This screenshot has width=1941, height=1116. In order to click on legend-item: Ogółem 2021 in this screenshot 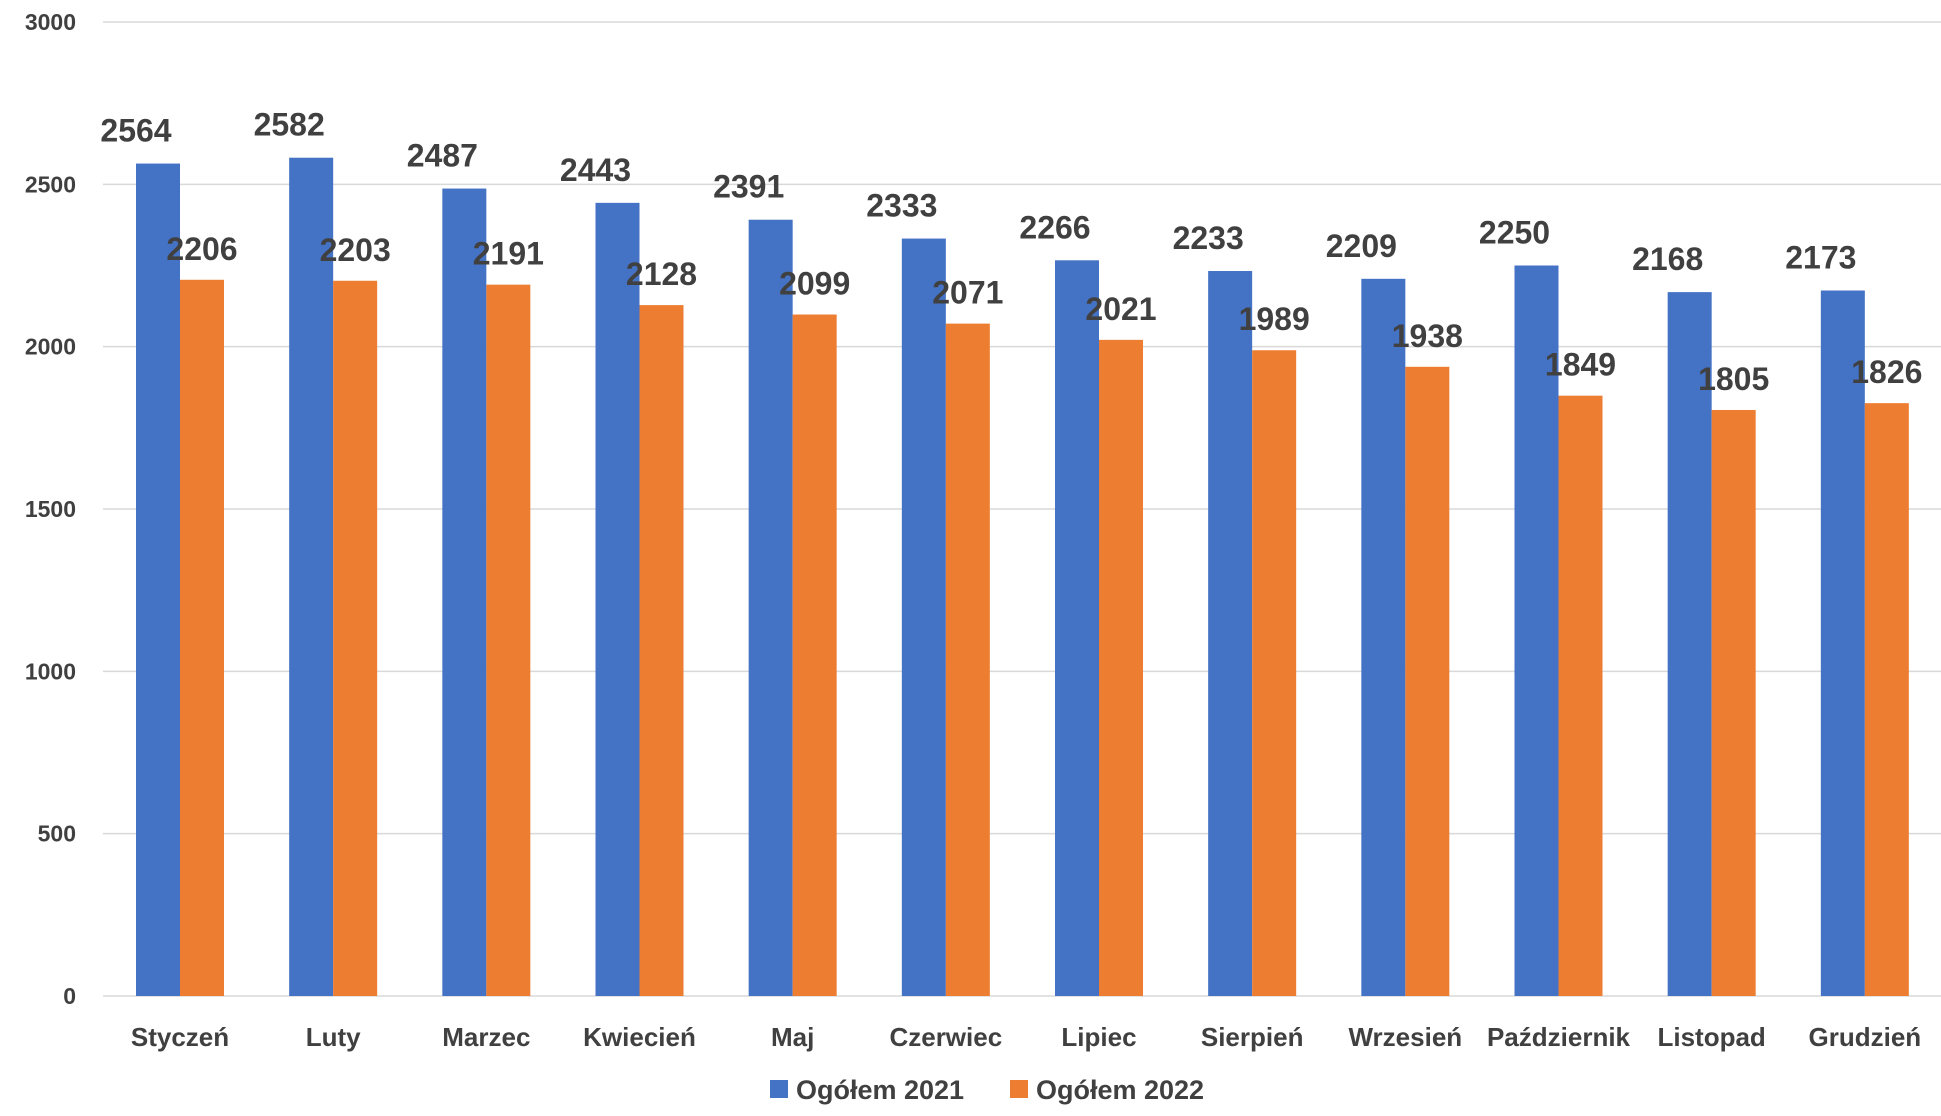, I will do `click(867, 1090)`.